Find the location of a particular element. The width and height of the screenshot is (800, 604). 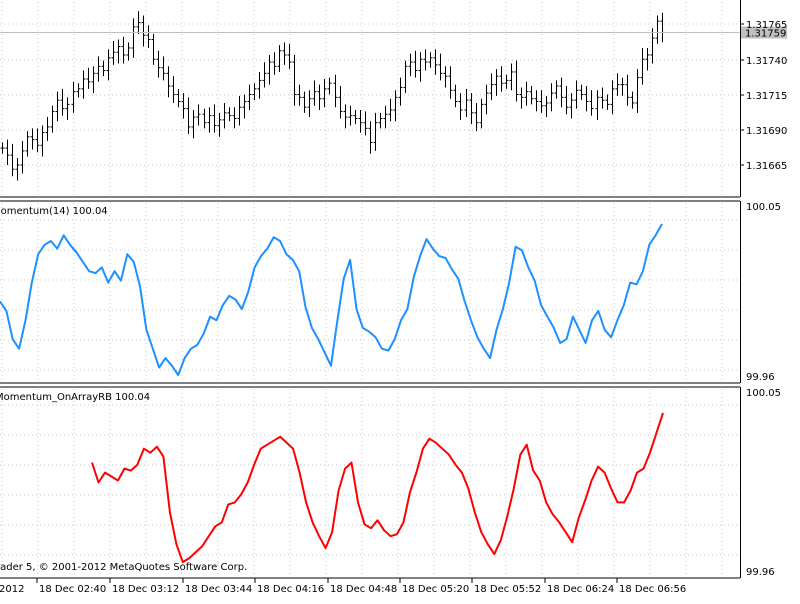

time-tick-label: 18 Dec 02:40 is located at coordinates (72, 589).